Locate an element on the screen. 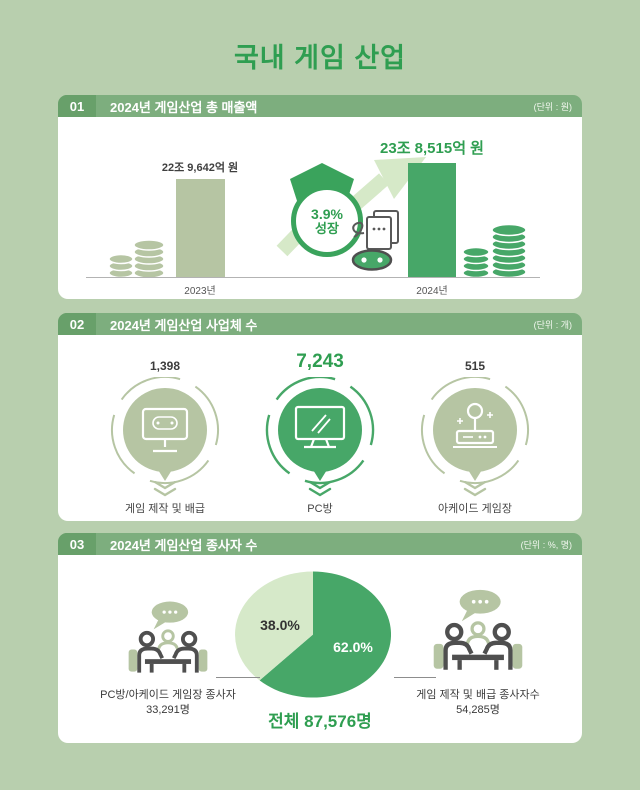  axis-baseline is located at coordinates (313, 277).